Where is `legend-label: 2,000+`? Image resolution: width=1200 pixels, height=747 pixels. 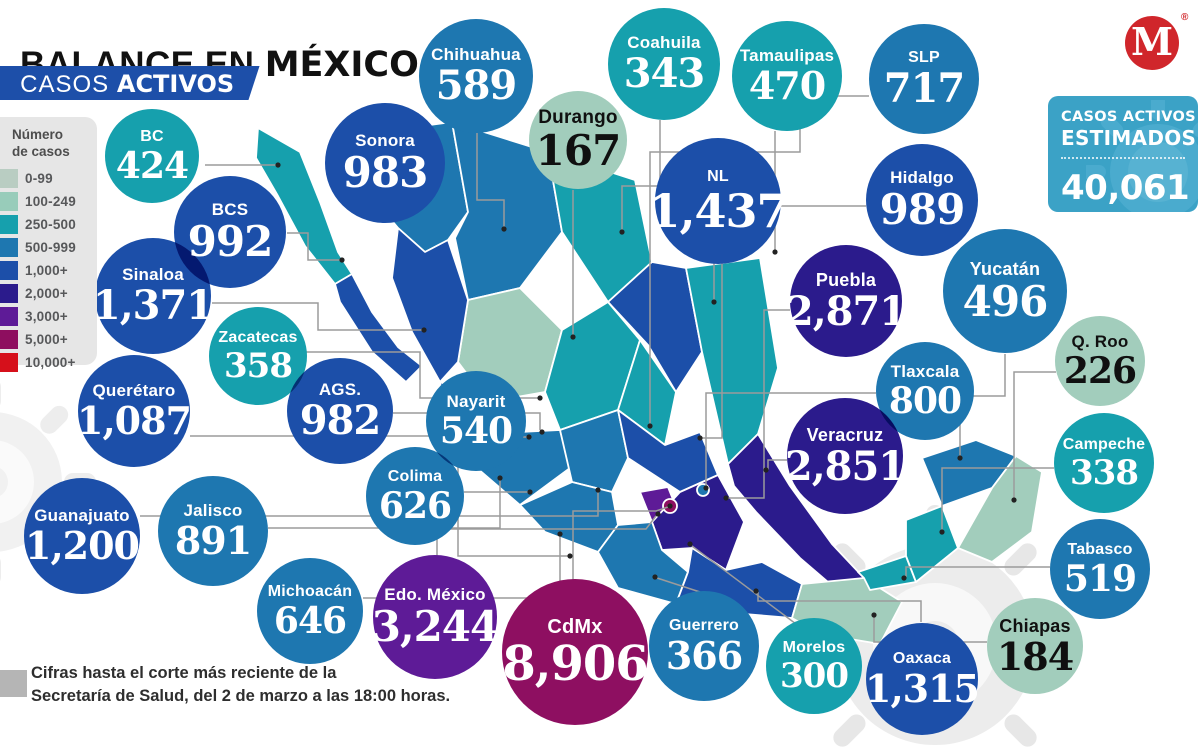
legend-label: 2,000+ is located at coordinates (46, 293).